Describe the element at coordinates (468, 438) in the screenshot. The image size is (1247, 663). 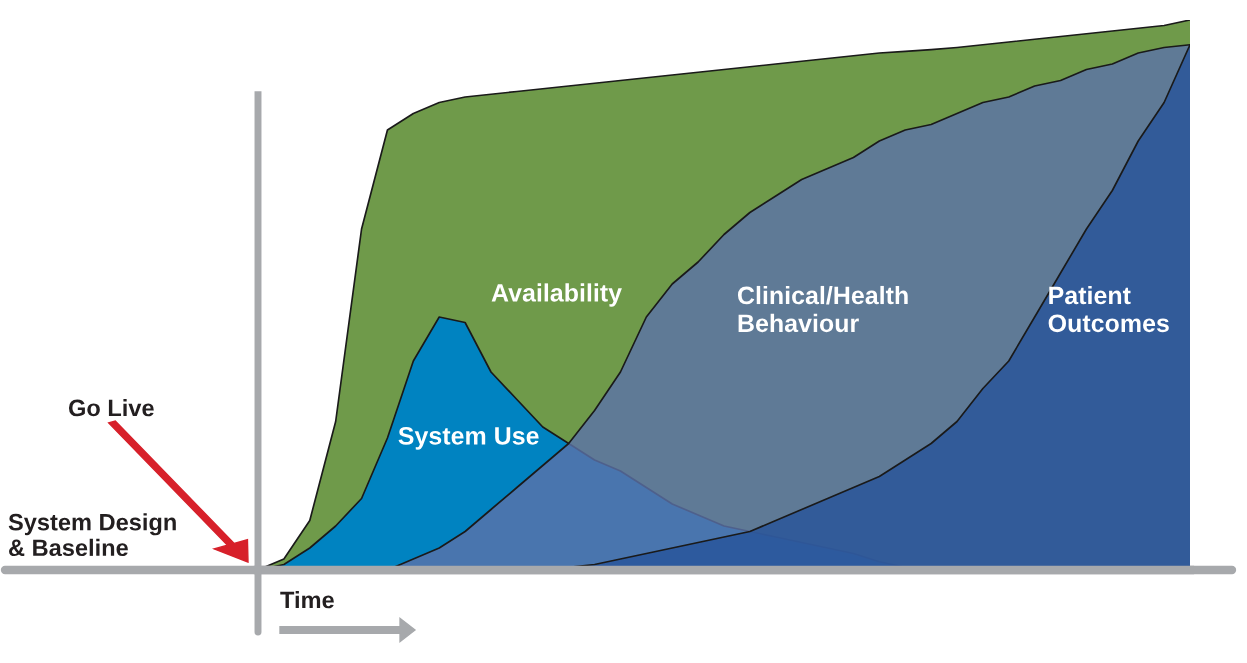
I see `series-label: System Use` at that location.